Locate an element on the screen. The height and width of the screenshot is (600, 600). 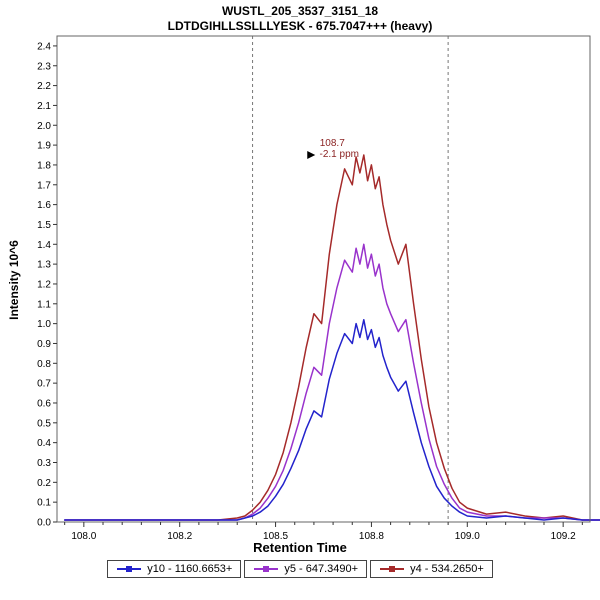
legend-label: y10 - 1160.6653+ is located at coordinates (190, 569).